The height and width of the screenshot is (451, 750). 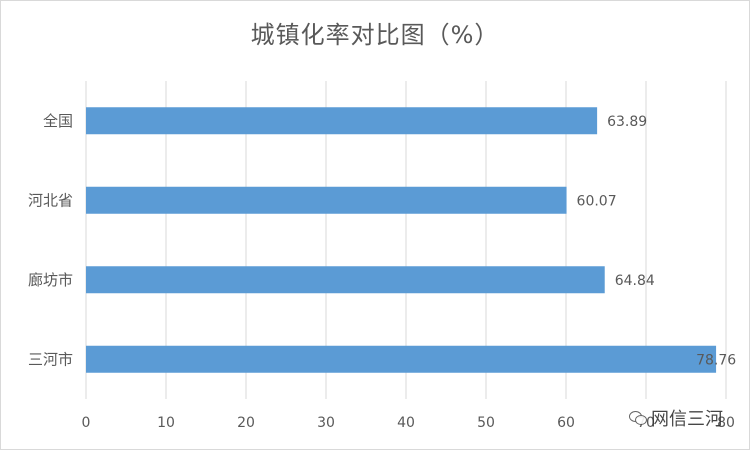 What do you see at coordinates (246, 423) in the screenshot?
I see `x-tick-label: 20` at bounding box center [246, 423].